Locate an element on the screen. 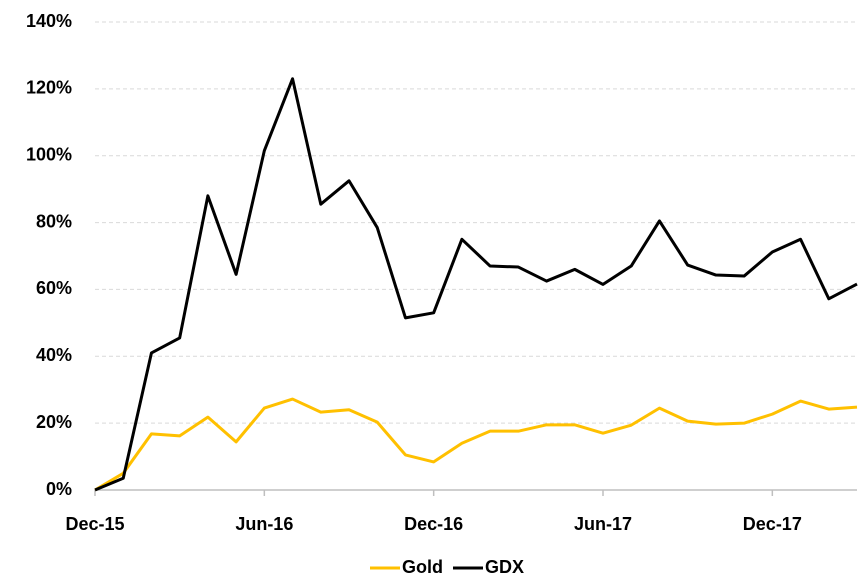 This screenshot has height=580, width=858. x-tick-label: Dec-15 is located at coordinates (94, 524).